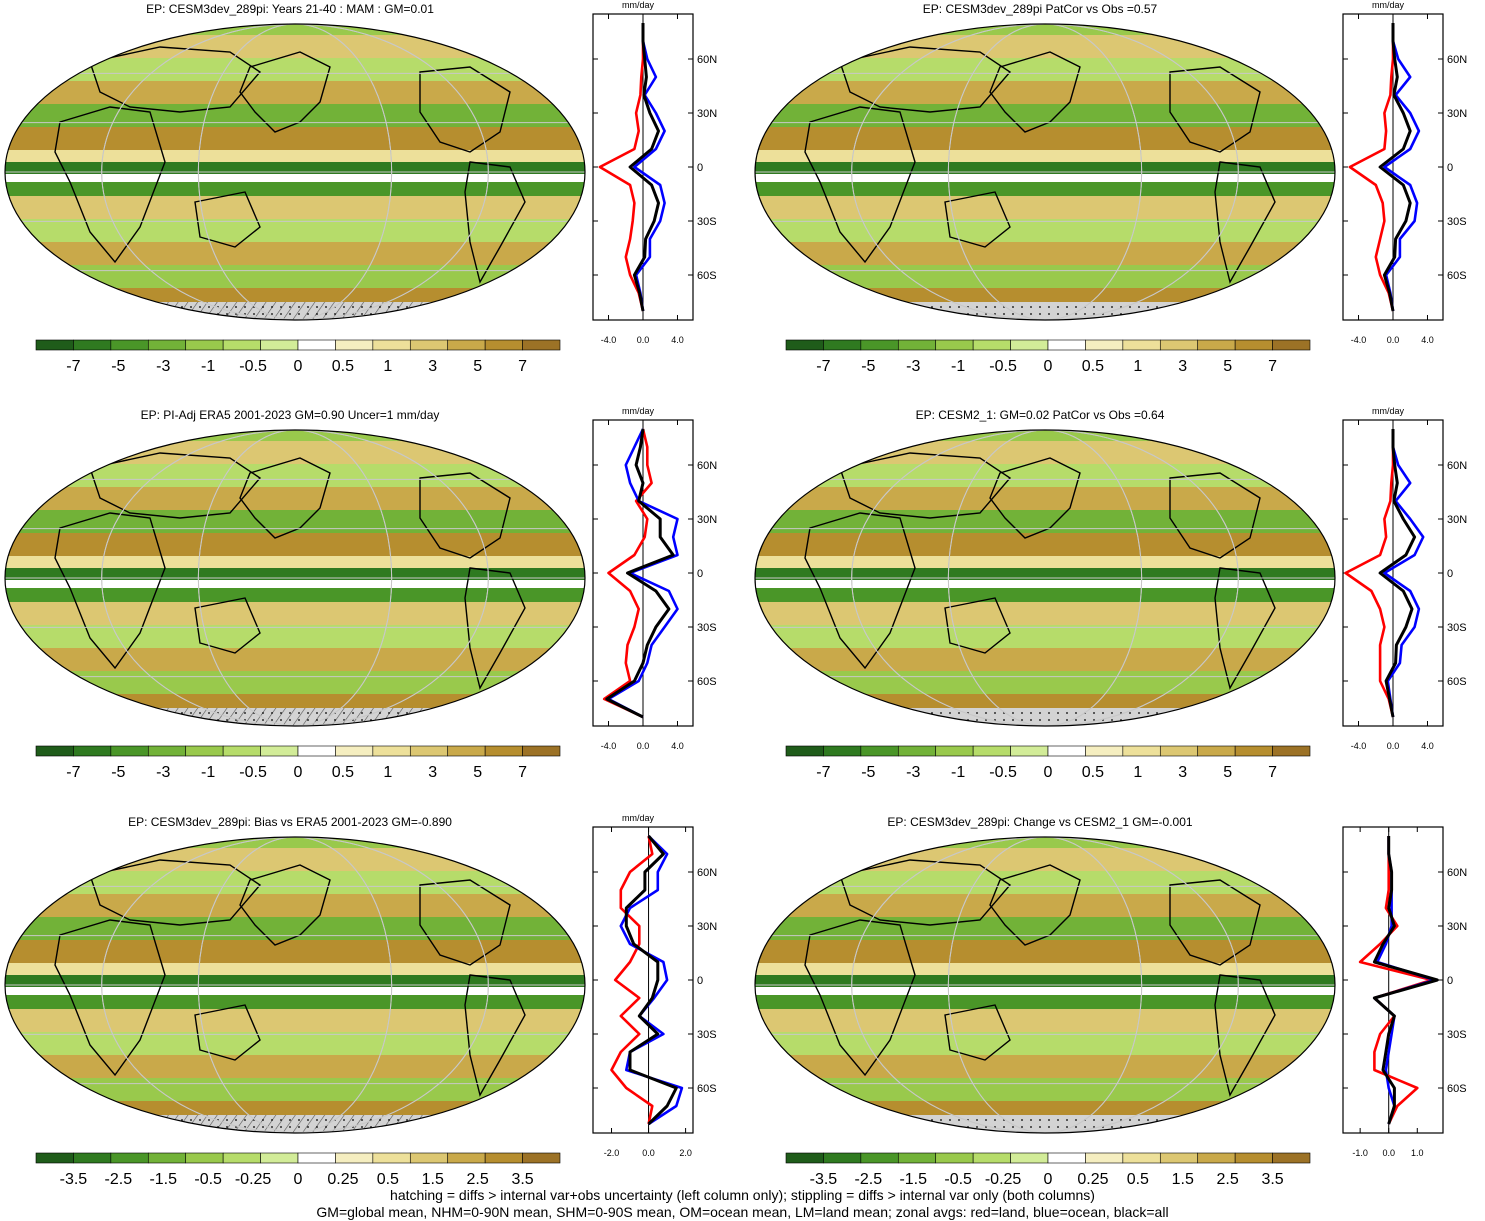 The width and height of the screenshot is (1485, 1221). I want to click on x-tick-label: 4.0, so click(1427, 340).